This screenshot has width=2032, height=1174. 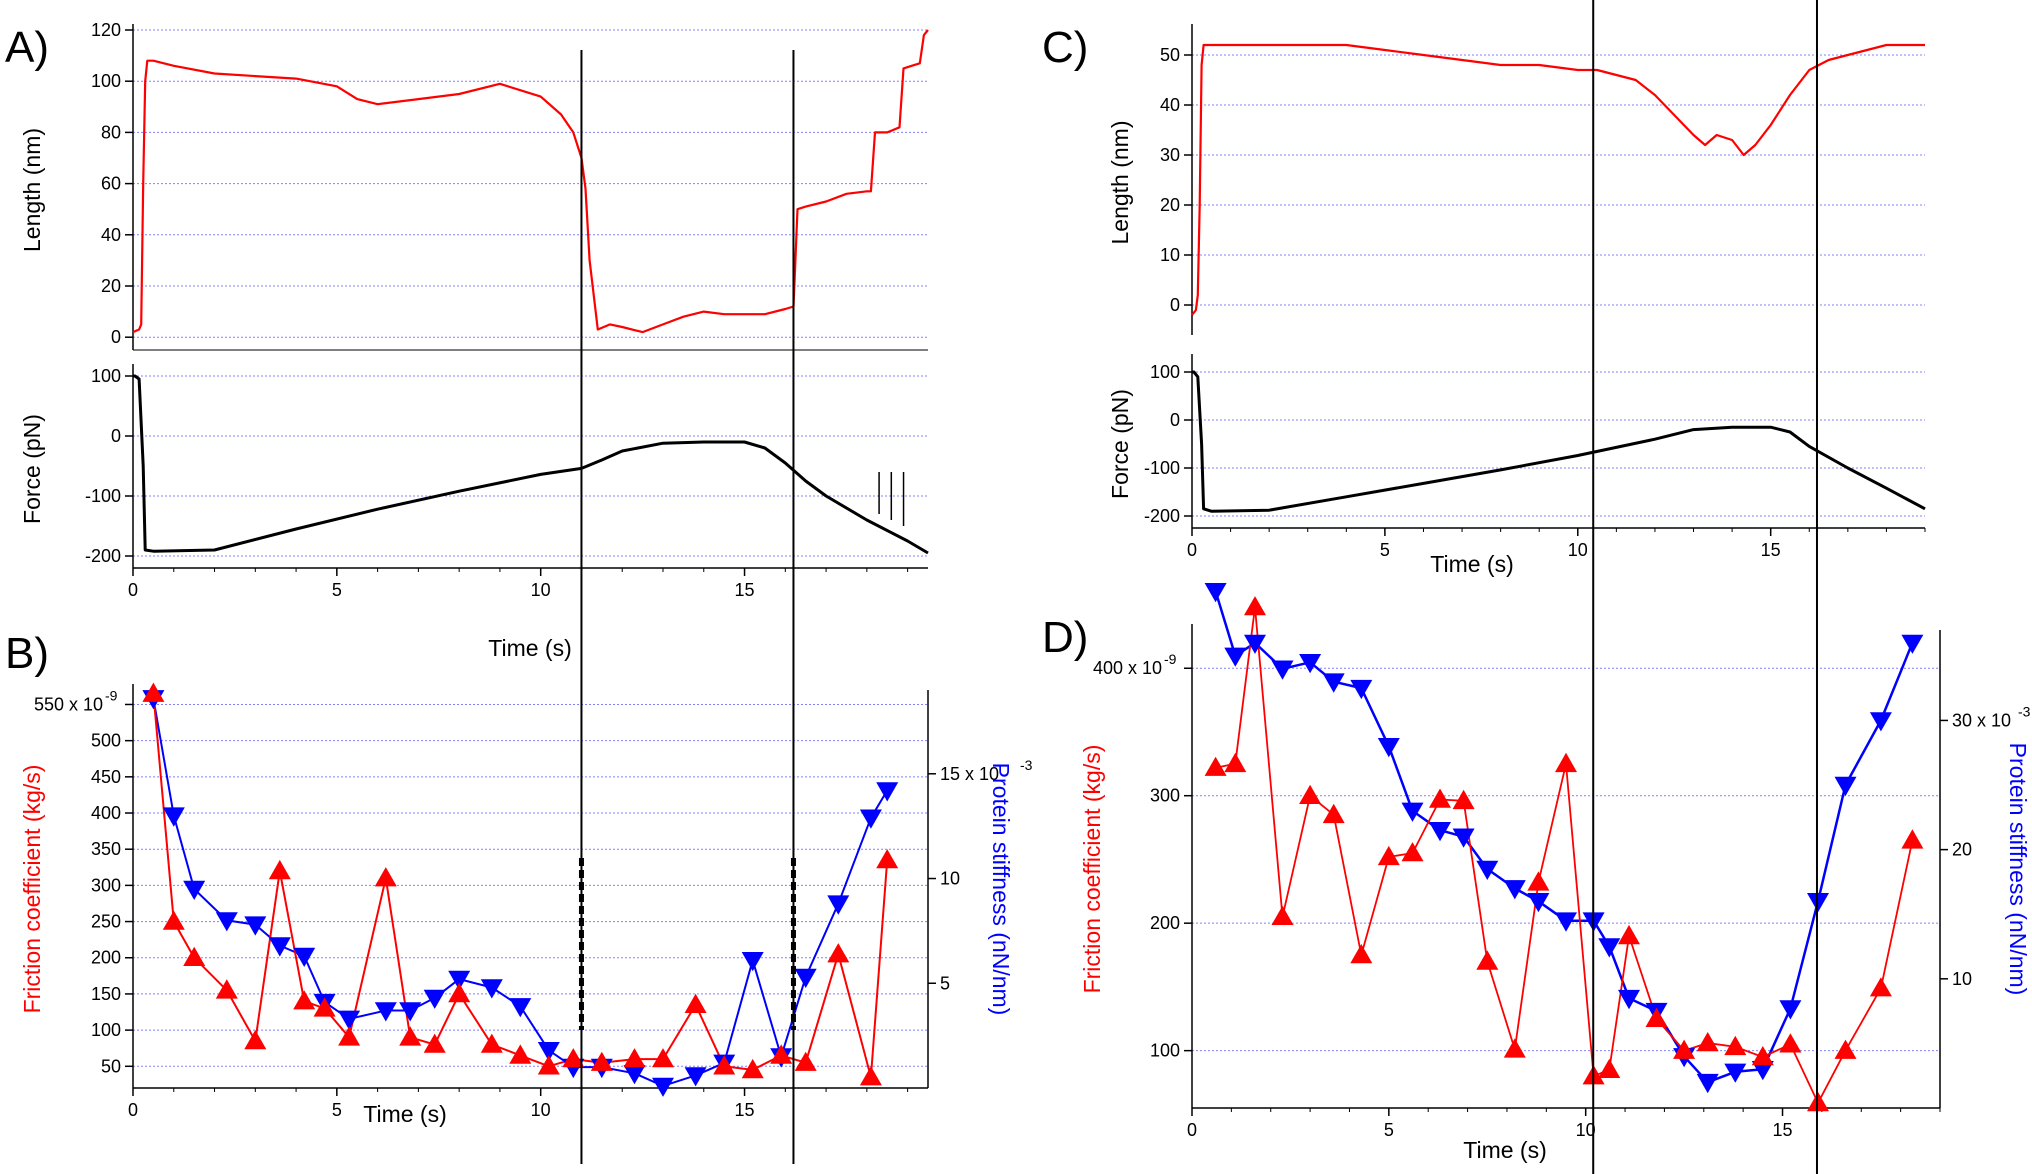 What do you see at coordinates (1162, 468) in the screenshot?
I see `y-tick-label: -100` at bounding box center [1162, 468].